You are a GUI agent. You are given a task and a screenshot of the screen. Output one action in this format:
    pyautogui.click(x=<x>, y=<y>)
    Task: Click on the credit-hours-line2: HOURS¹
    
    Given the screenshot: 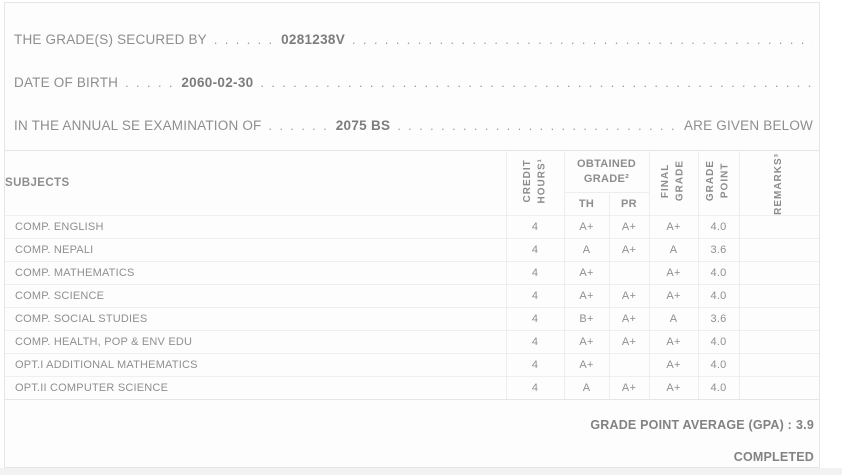 What is the action you would take?
    pyautogui.click(x=541, y=180)
    